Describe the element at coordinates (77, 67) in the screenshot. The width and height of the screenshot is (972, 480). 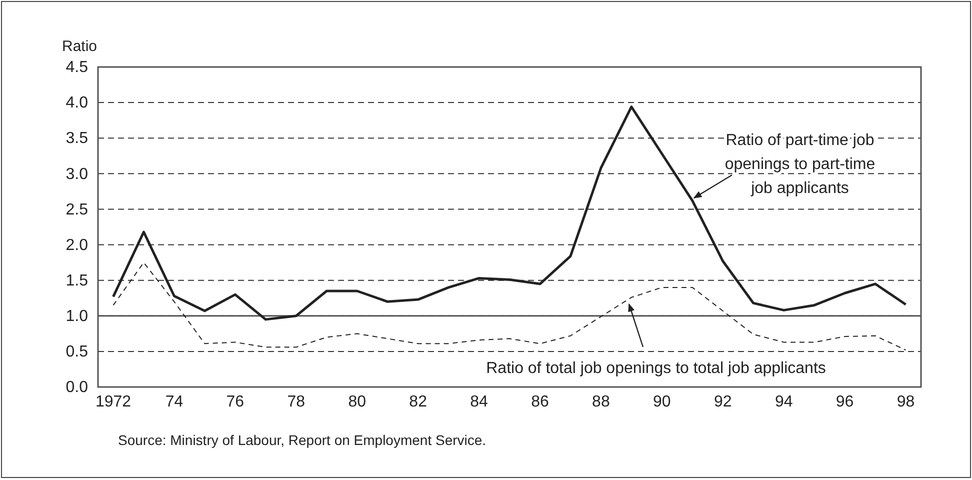
I see `y-tick-label: 4.5` at that location.